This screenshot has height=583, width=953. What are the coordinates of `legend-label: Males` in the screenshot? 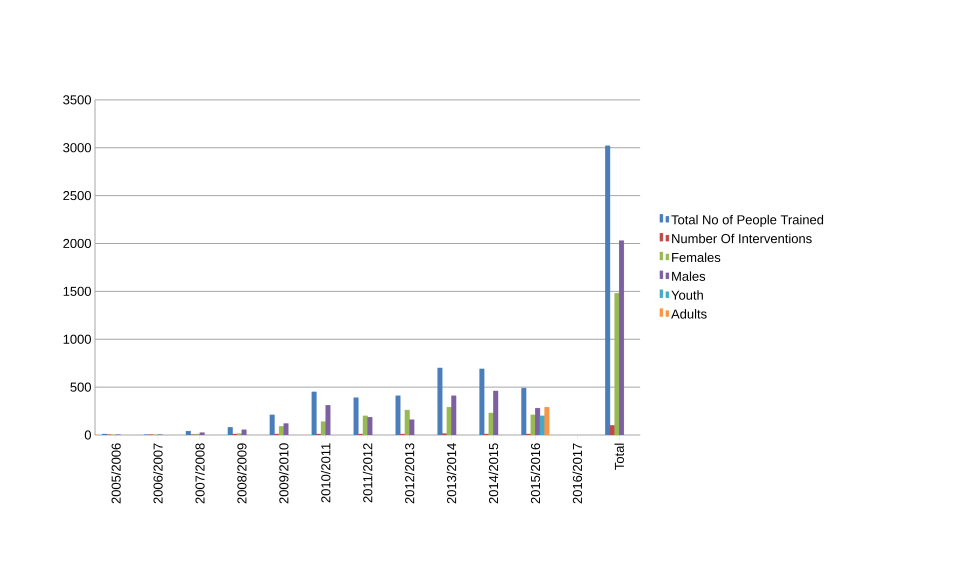 It's located at (689, 276).